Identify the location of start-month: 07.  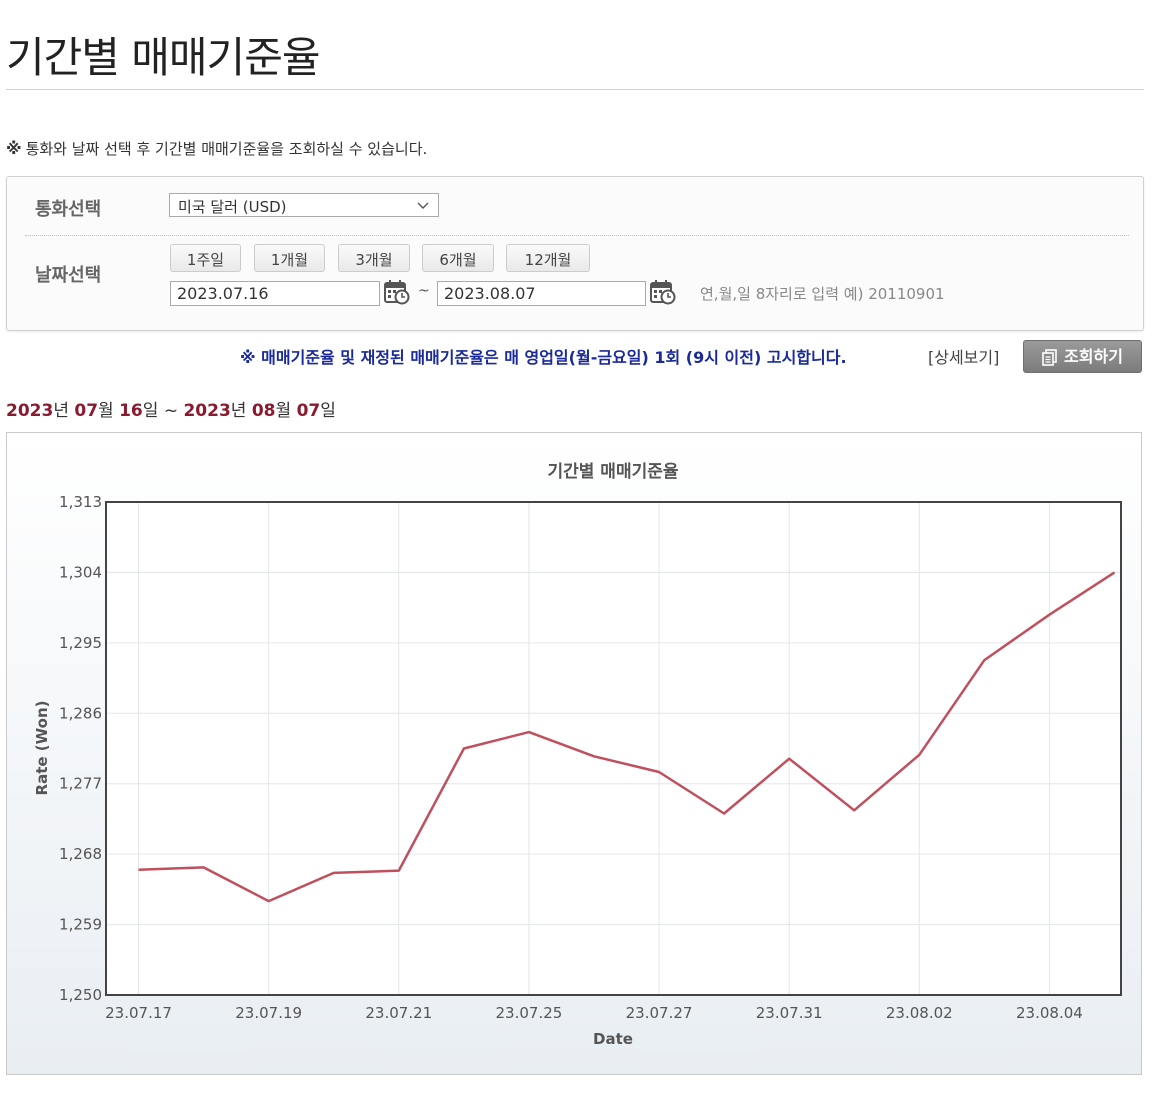
(86, 411).